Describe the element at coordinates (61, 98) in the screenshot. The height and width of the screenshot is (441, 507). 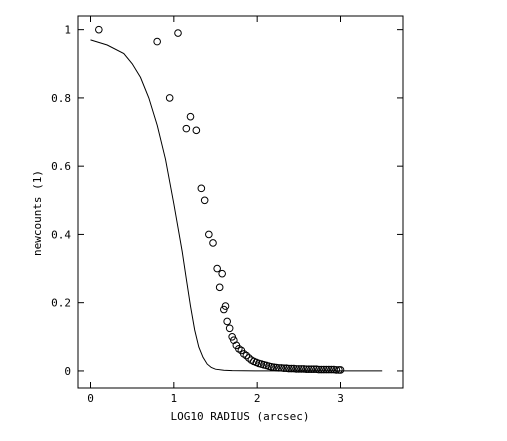
I see `y-tick-label: 0.8` at that location.